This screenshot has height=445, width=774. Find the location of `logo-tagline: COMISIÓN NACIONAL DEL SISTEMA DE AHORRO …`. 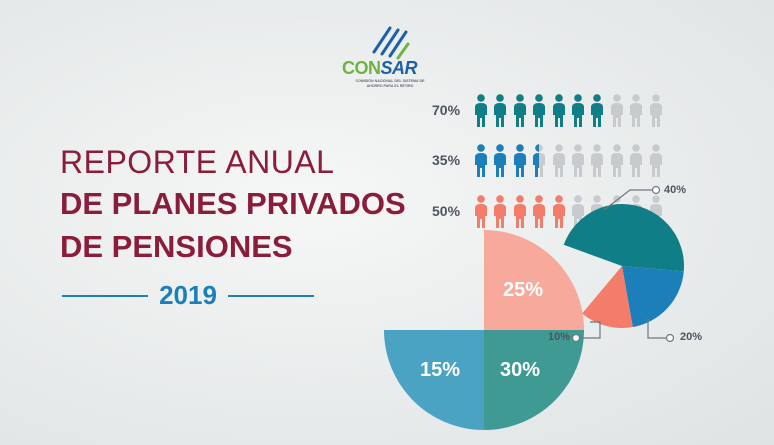

logo-tagline: COMISIÓN NACIONAL DEL SISTEMA DE AHORRO … is located at coordinates (390, 83).